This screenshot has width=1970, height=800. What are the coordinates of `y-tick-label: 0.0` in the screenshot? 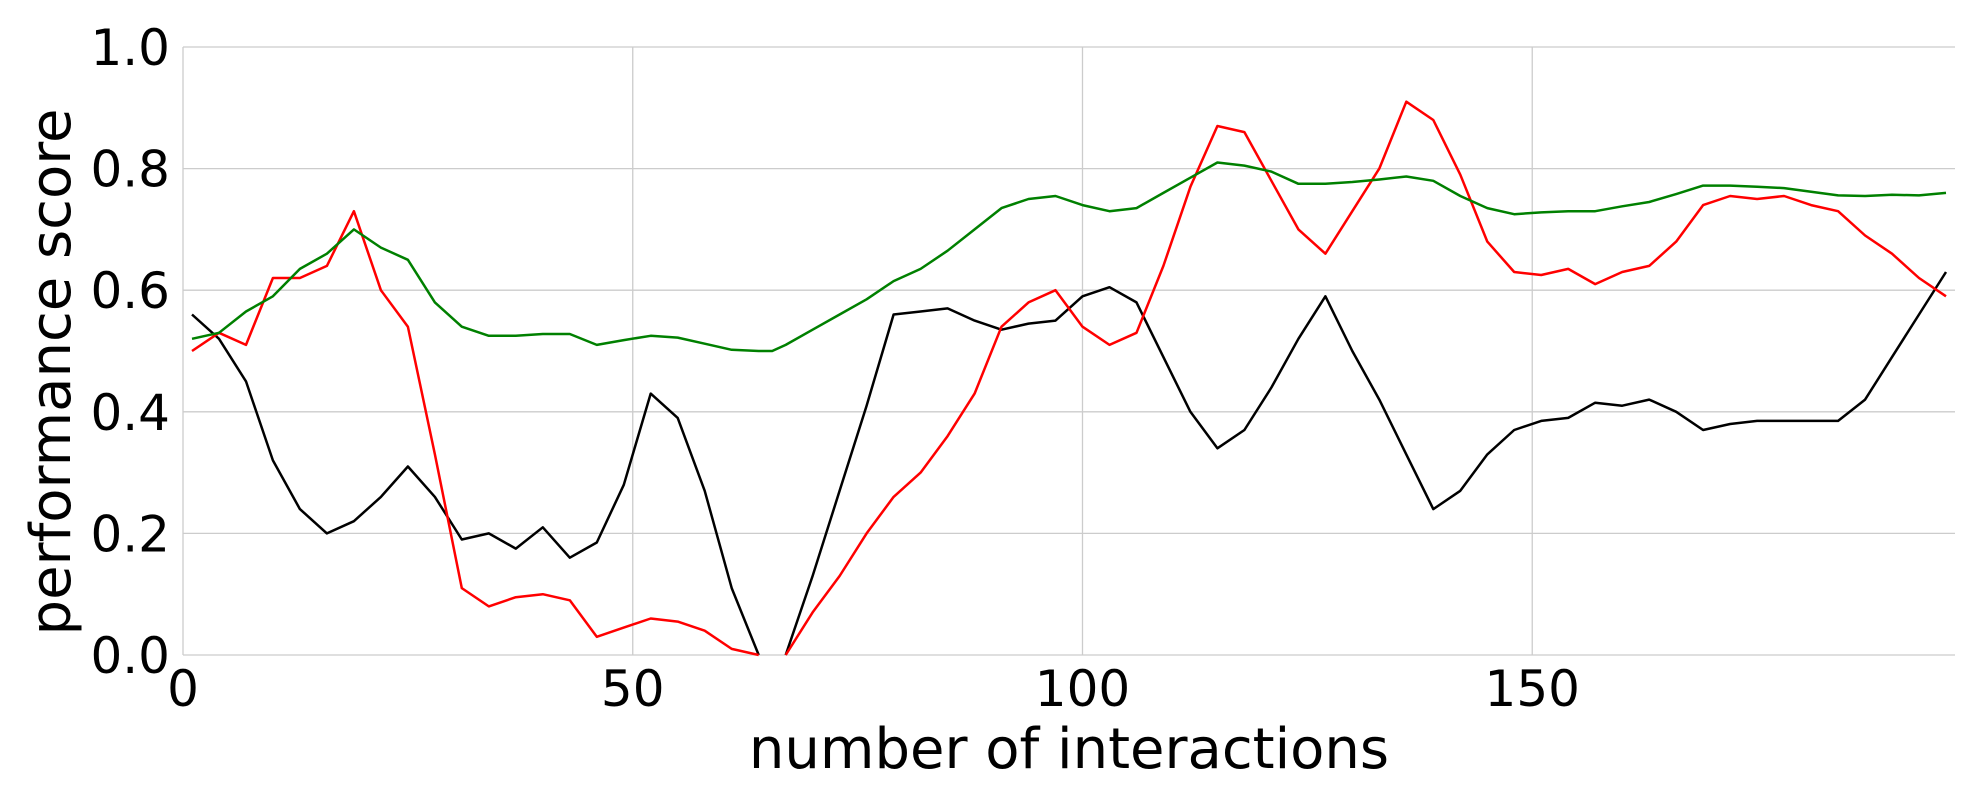 It's located at (130, 656).